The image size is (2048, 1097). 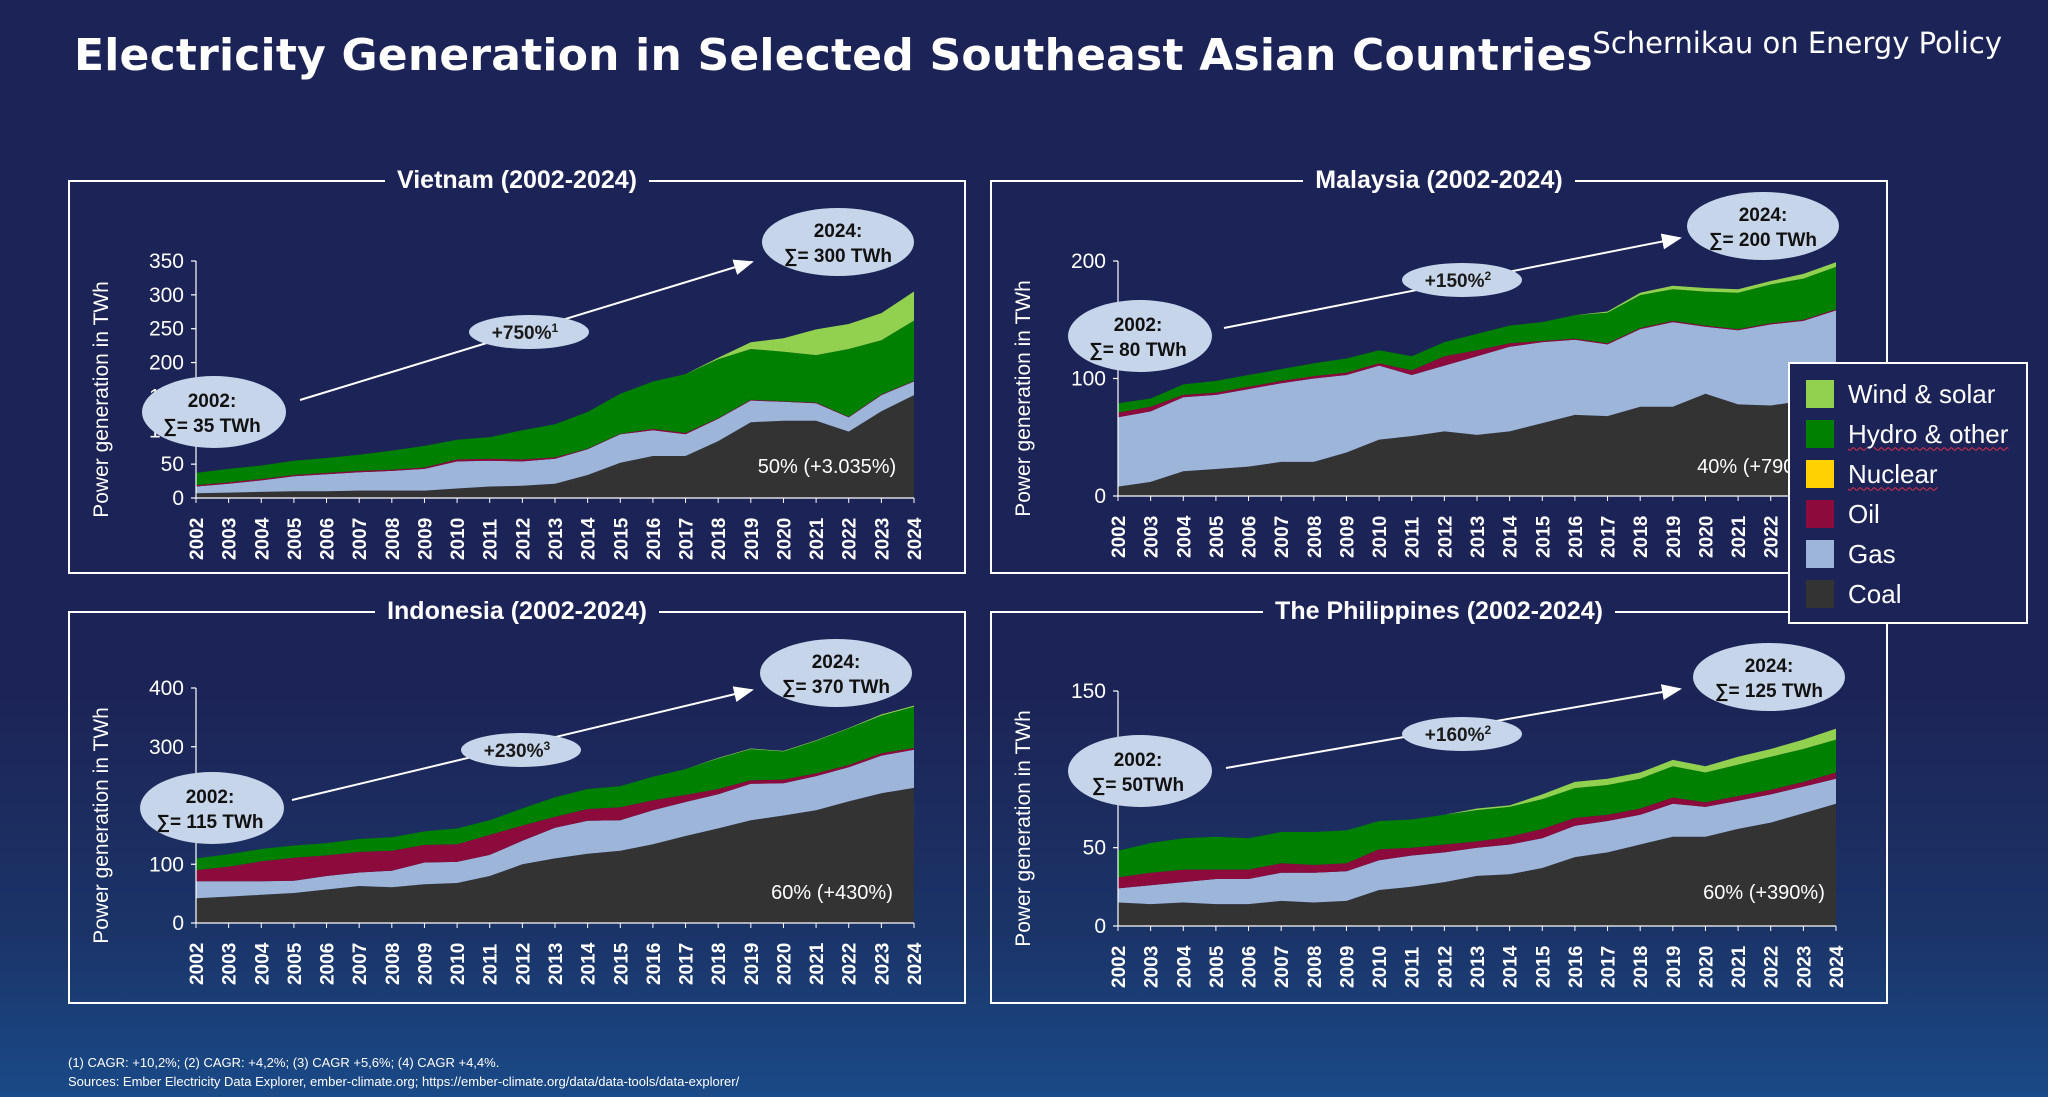 I want to click on vietnam-title: Vietnam (2002-2024), so click(x=517, y=180).